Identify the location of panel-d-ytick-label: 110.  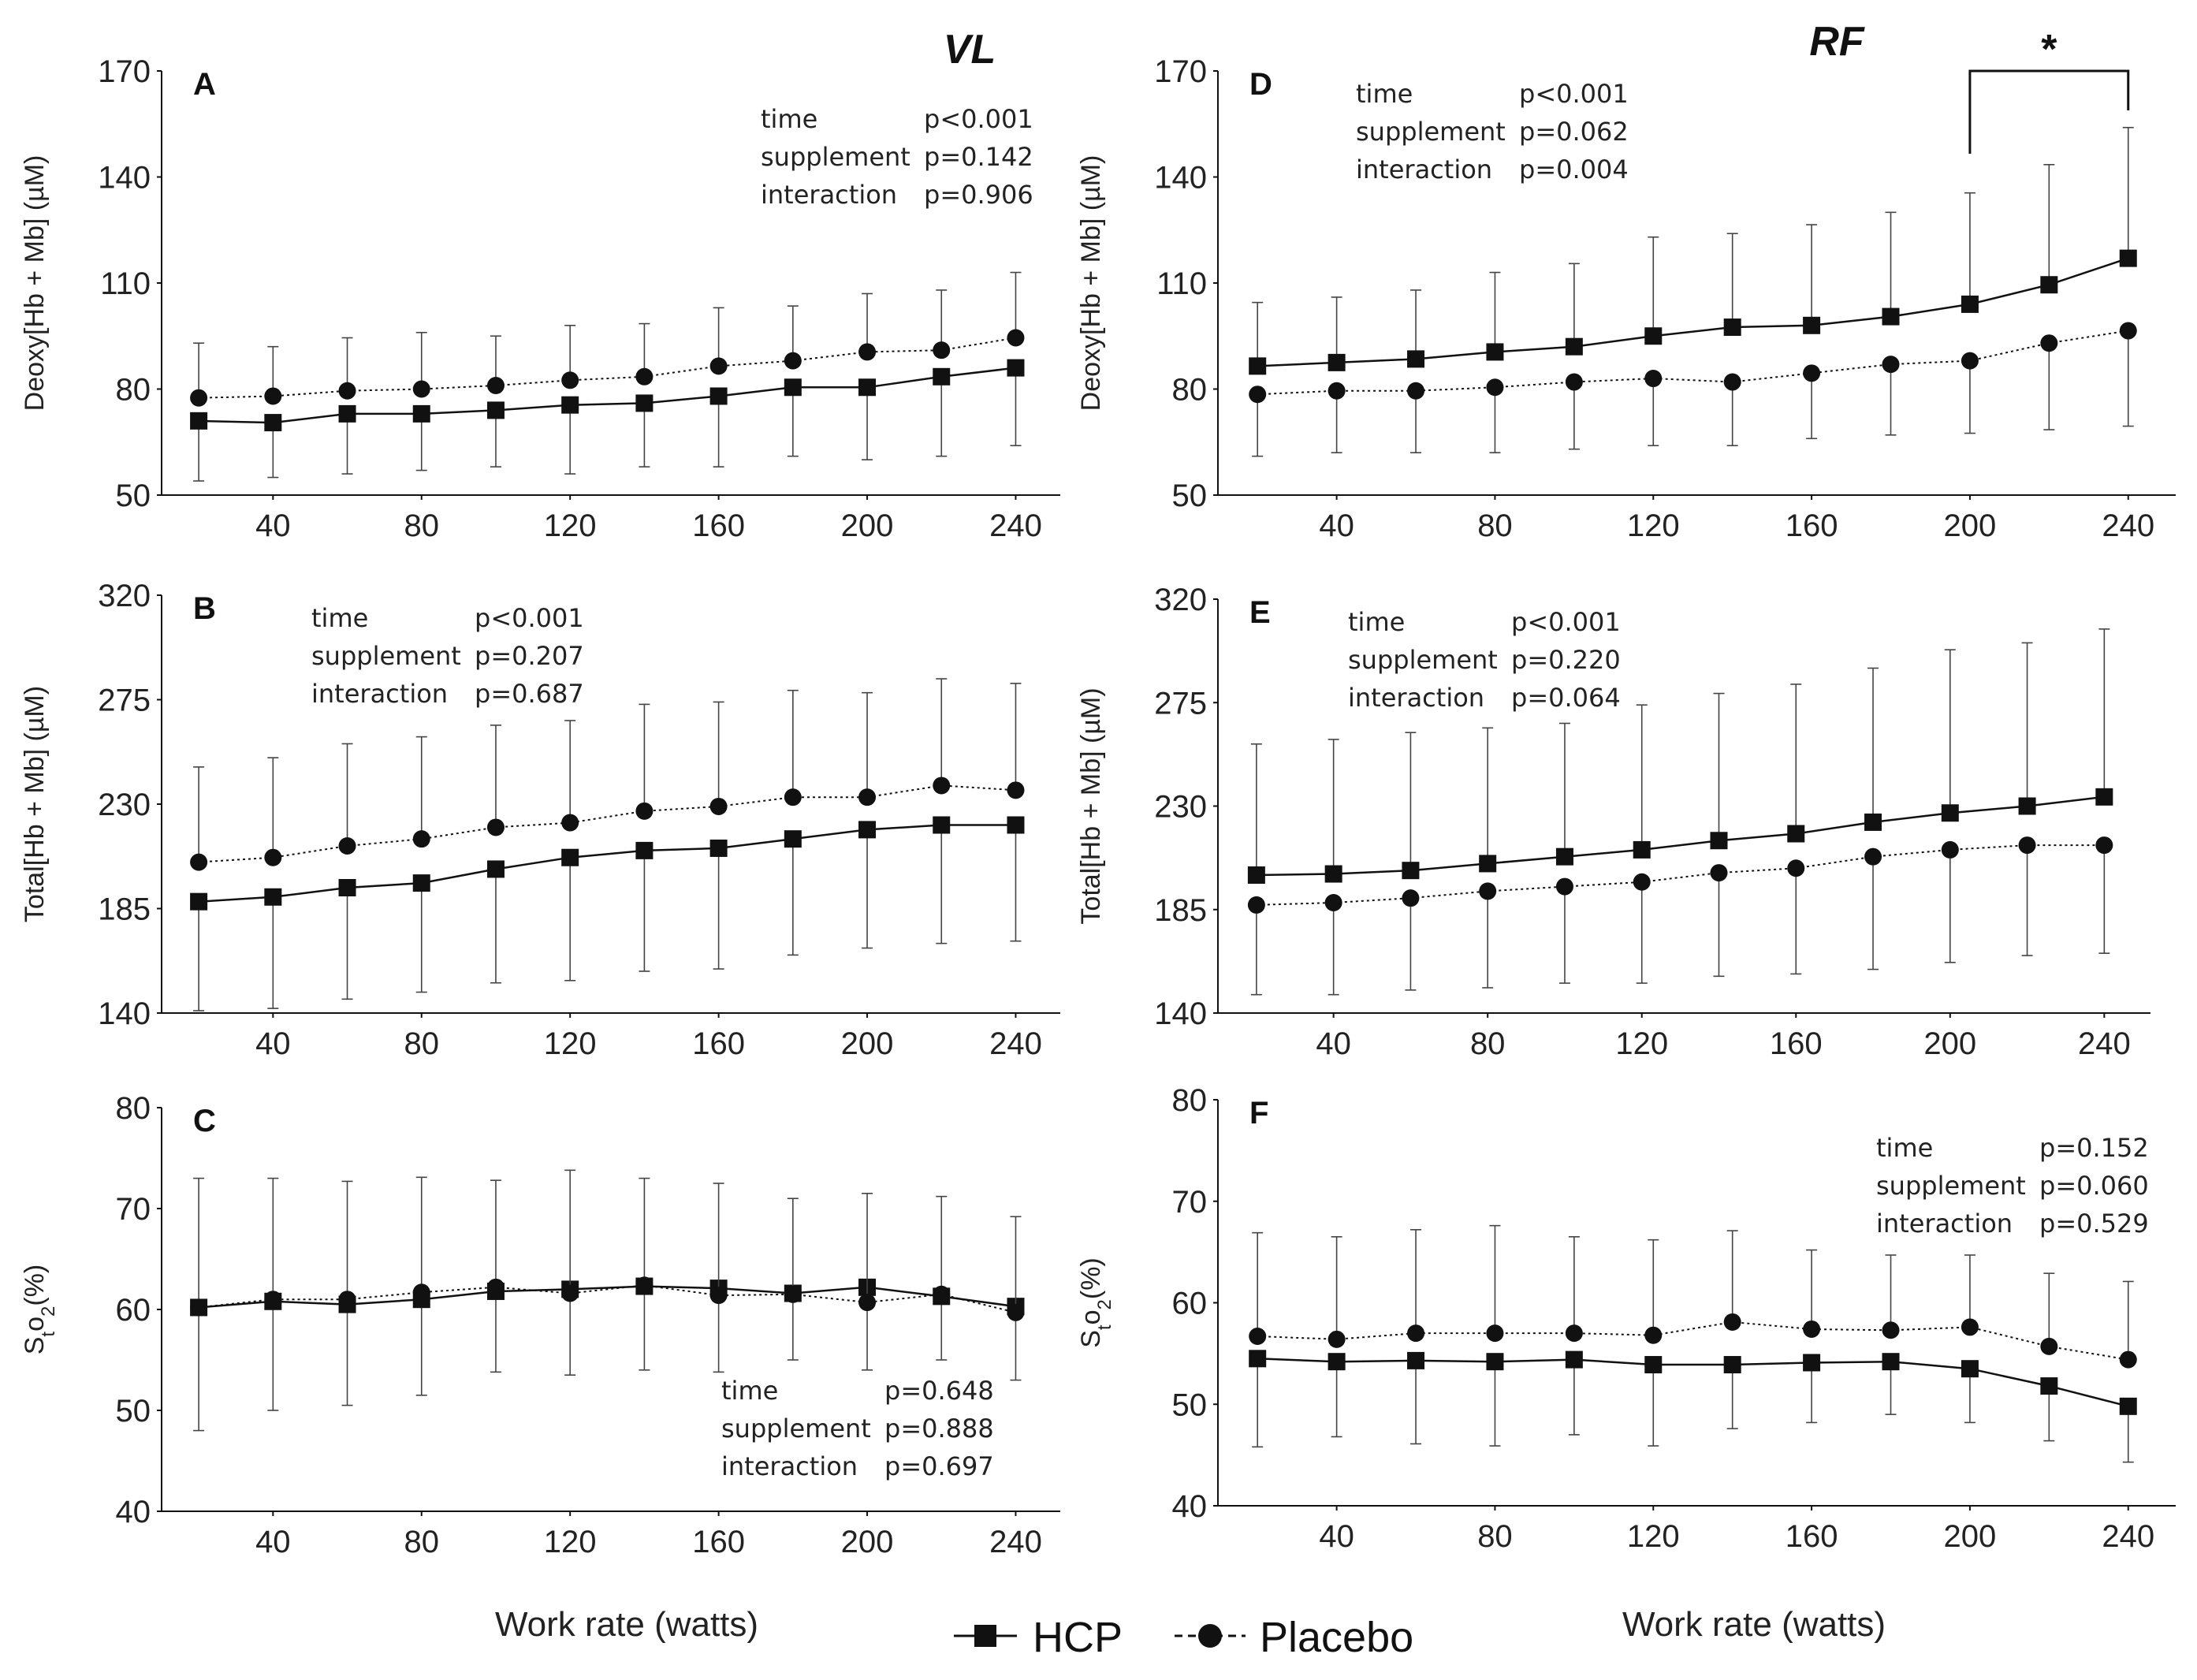
(1181, 283).